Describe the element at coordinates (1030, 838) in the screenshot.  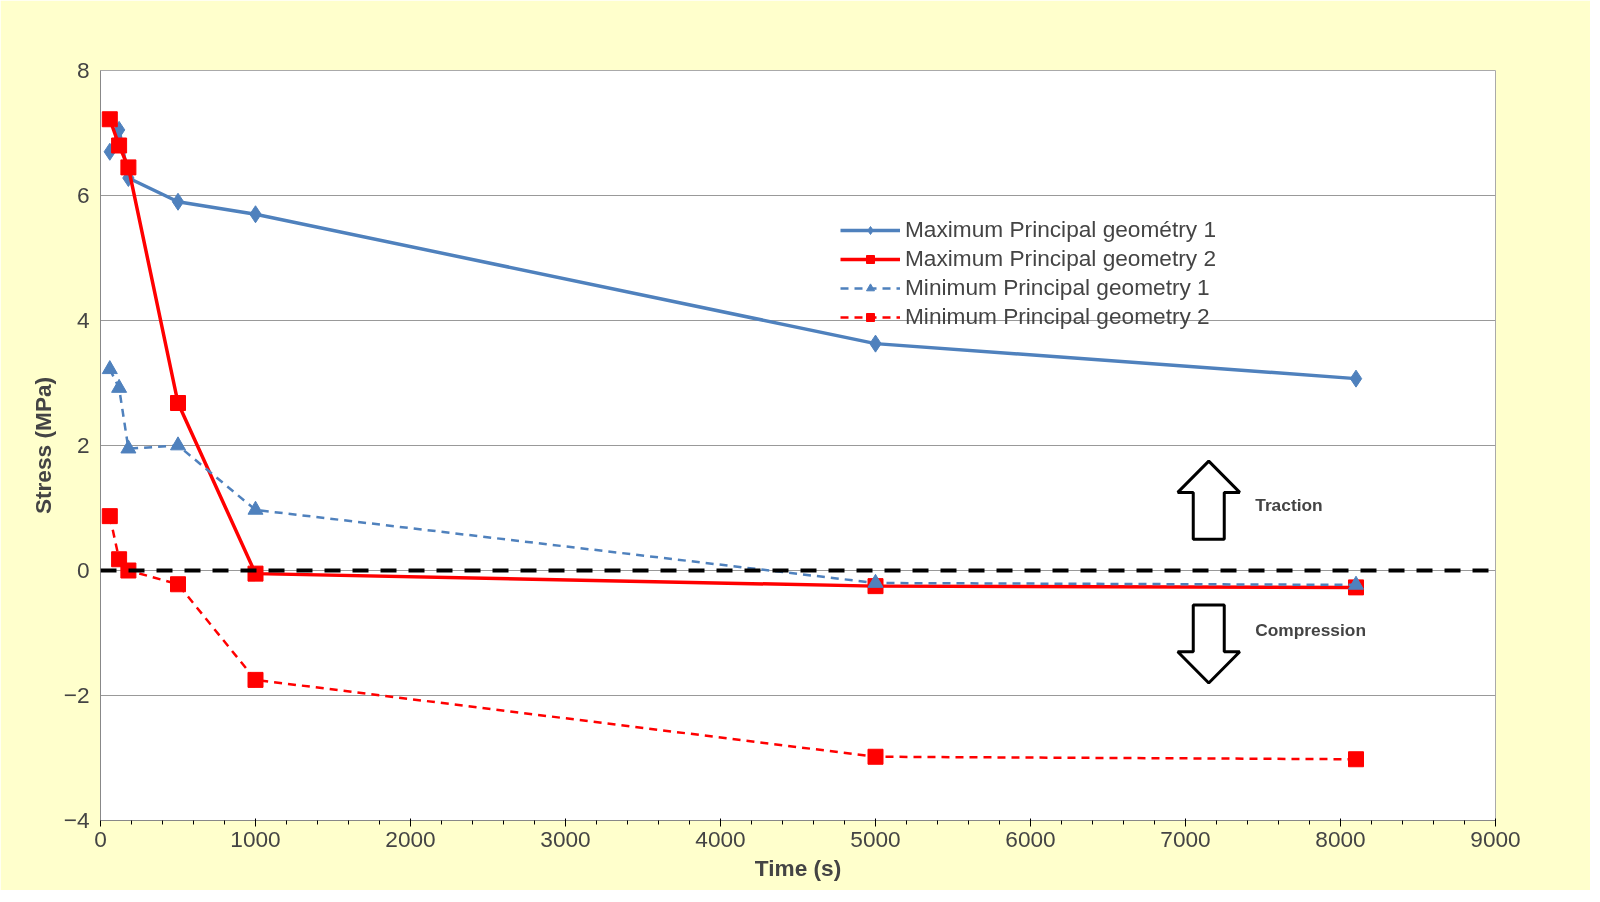
I see `x-tick-label: 6000` at that location.